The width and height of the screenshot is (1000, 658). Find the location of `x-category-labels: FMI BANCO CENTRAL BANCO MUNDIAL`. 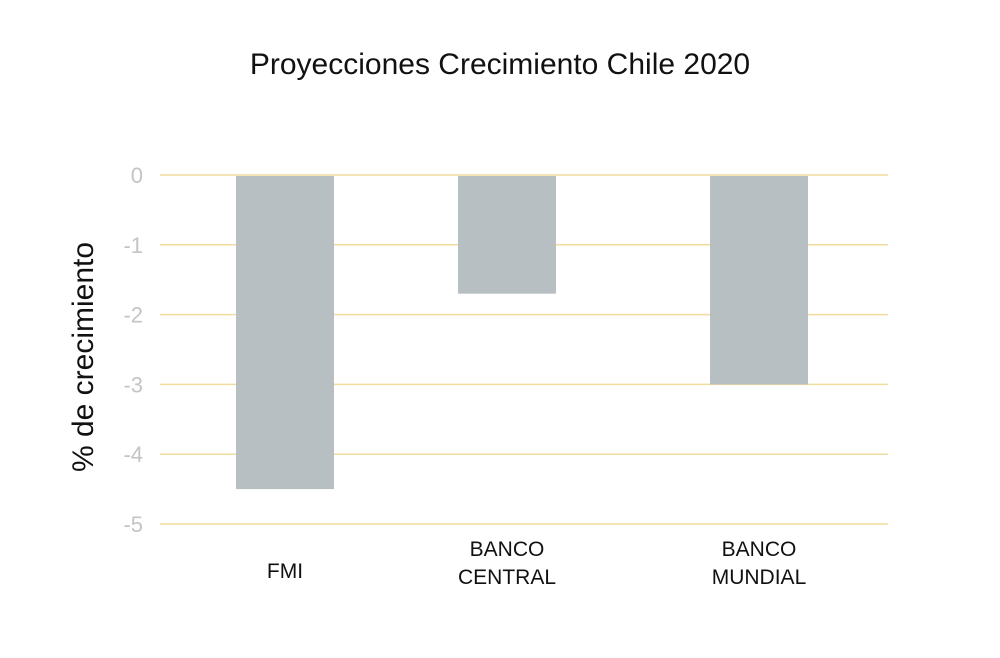

x-category-labels: FMI BANCO CENTRAL BANCO MUNDIAL is located at coordinates (536, 563).